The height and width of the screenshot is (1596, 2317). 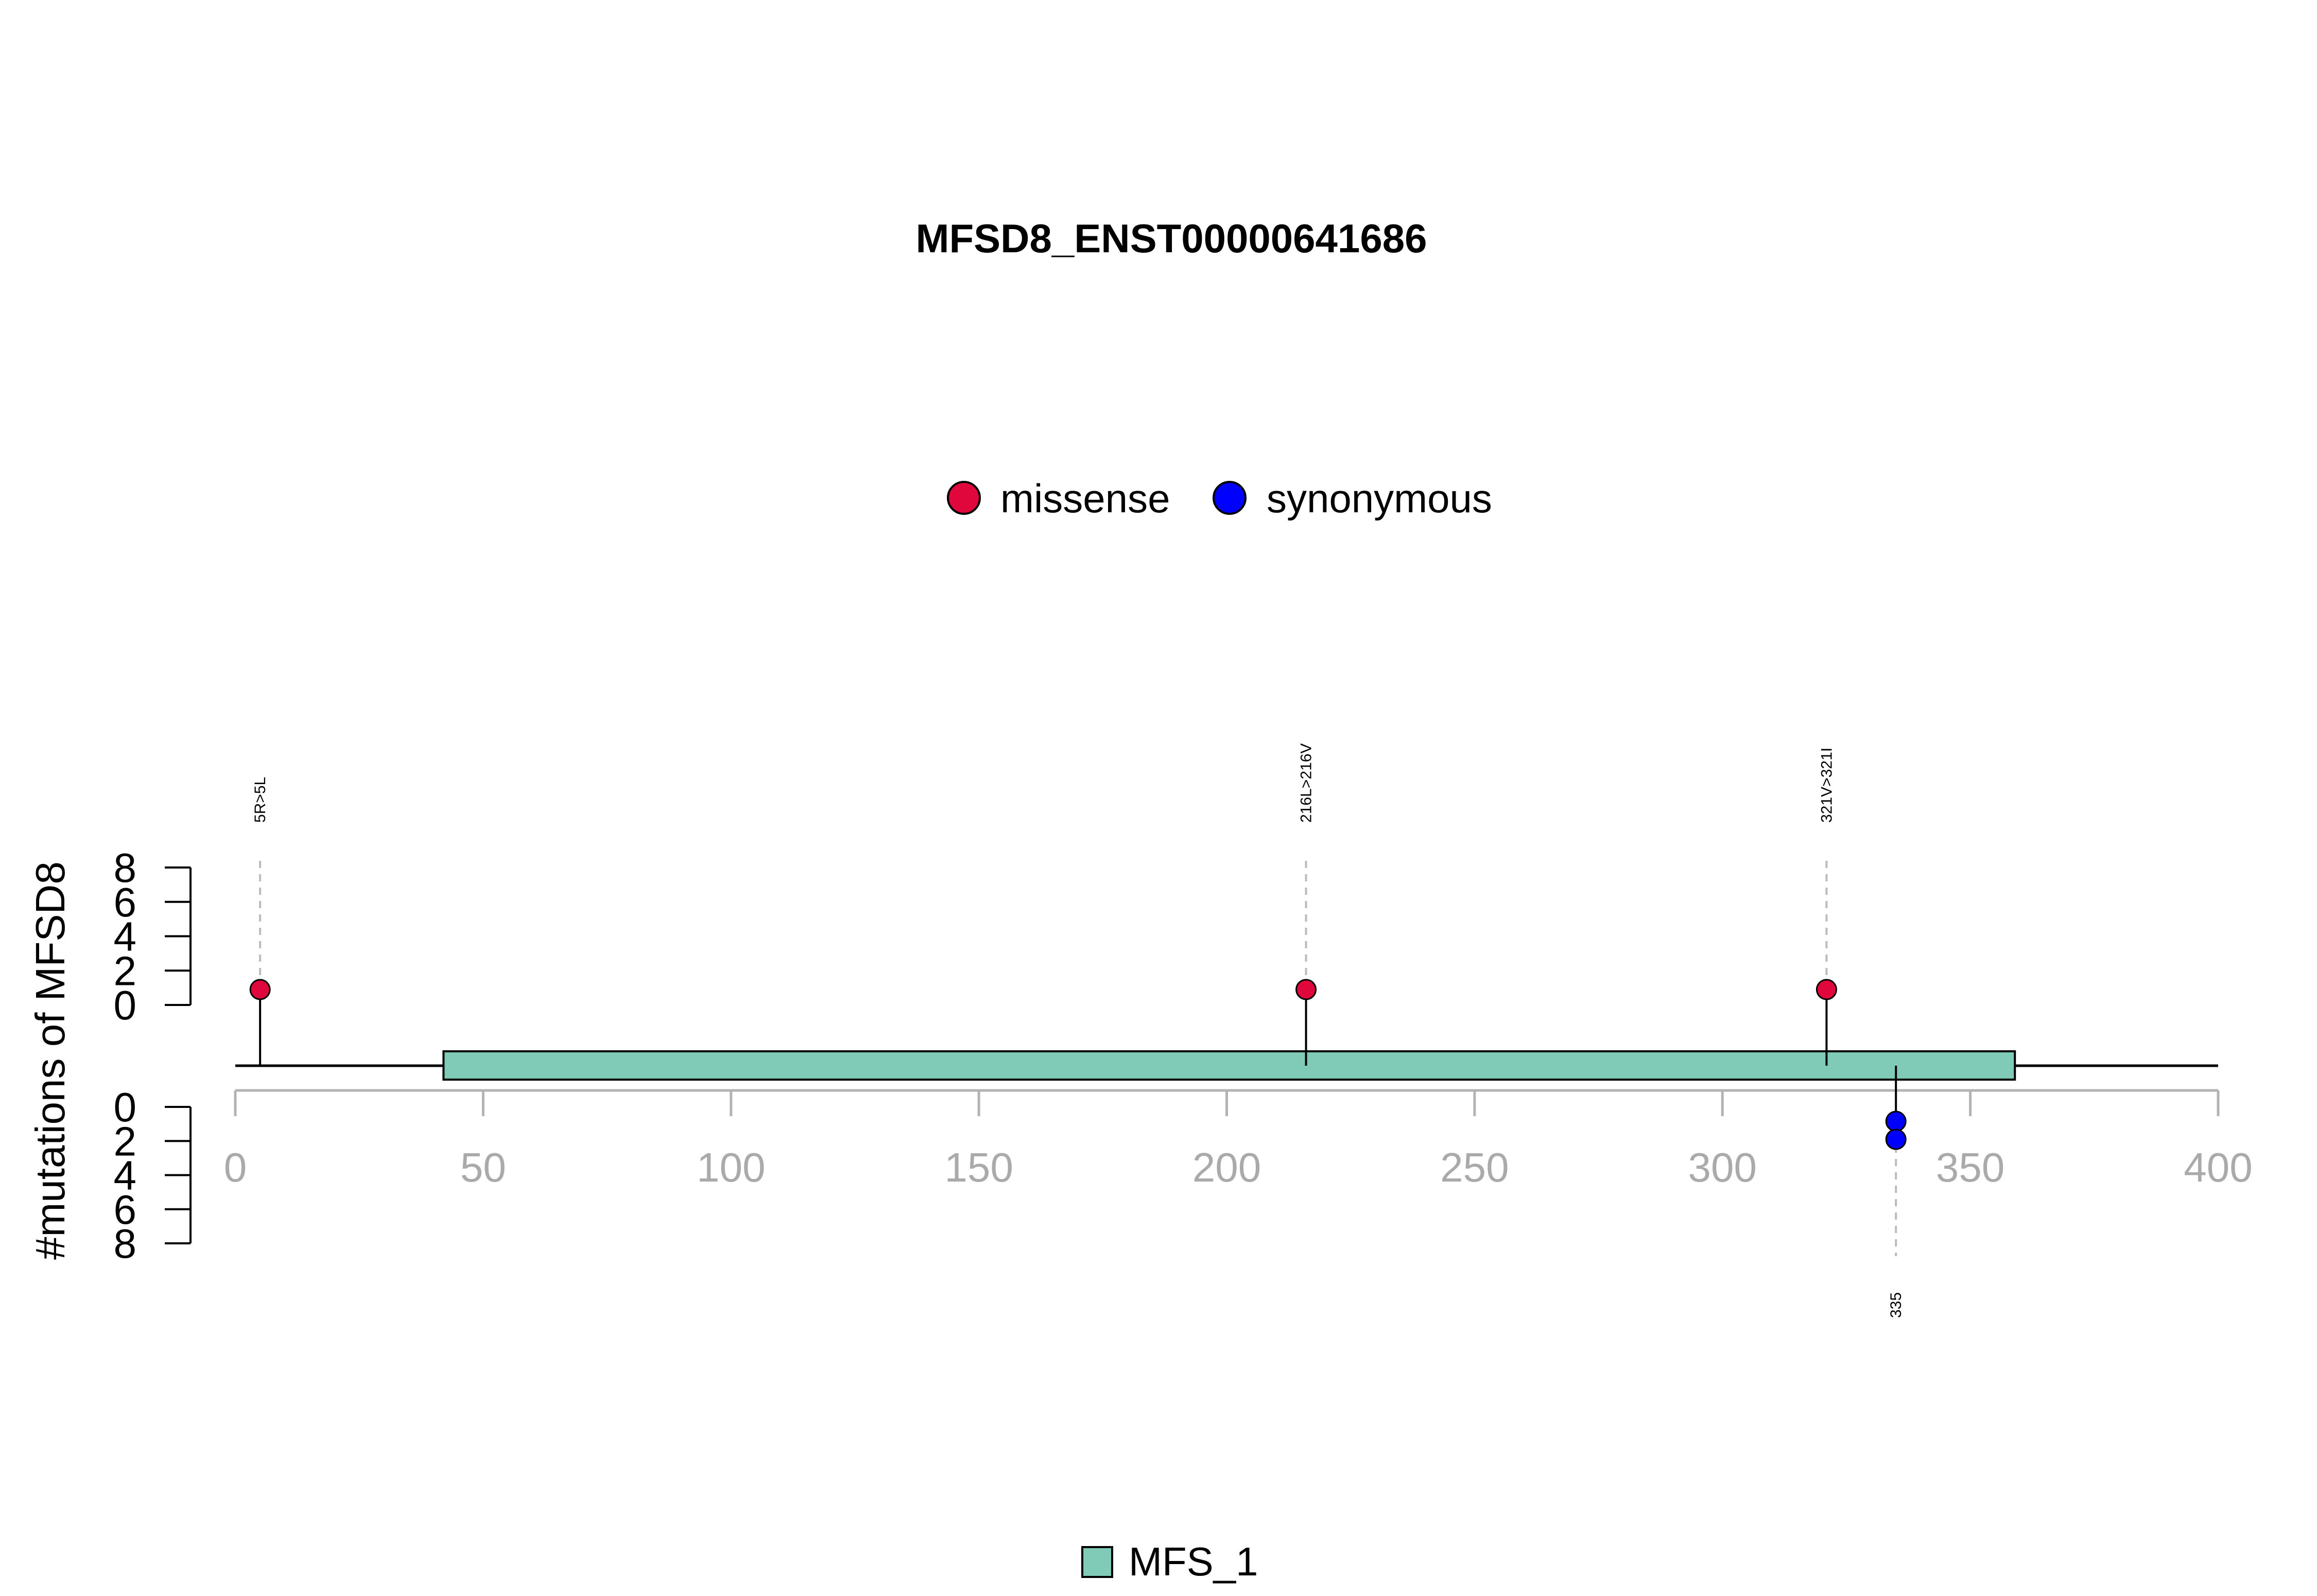 What do you see at coordinates (125, 971) in the screenshot?
I see `y-tick-label-top: 2` at bounding box center [125, 971].